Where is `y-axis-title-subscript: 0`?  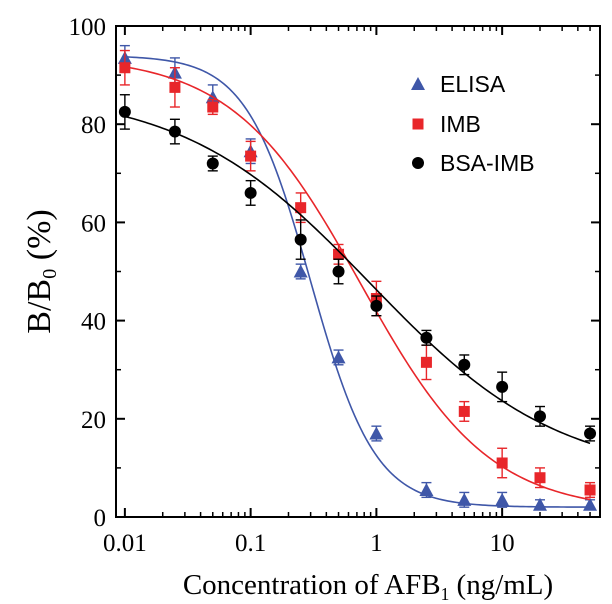
y-axis-title-subscript: 0 is located at coordinates (50, 274).